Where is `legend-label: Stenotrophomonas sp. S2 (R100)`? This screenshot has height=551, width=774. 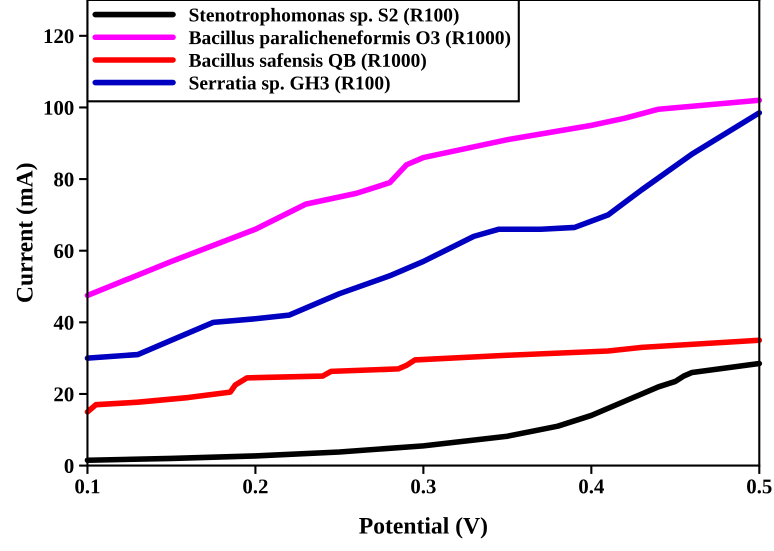
legend-label: Stenotrophomonas sp. S2 (R100) is located at coordinates (324, 17).